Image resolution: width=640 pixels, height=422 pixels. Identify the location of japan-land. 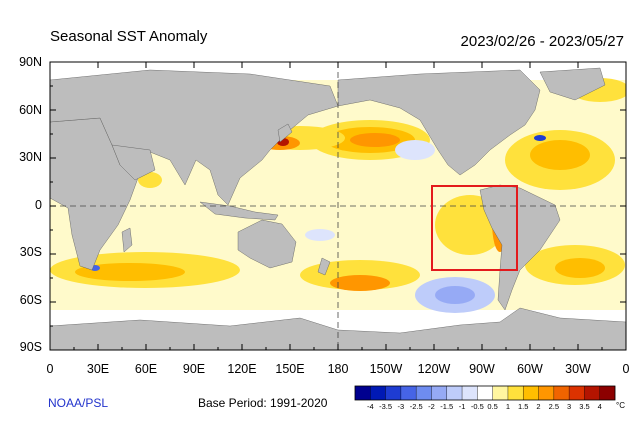
(285, 133).